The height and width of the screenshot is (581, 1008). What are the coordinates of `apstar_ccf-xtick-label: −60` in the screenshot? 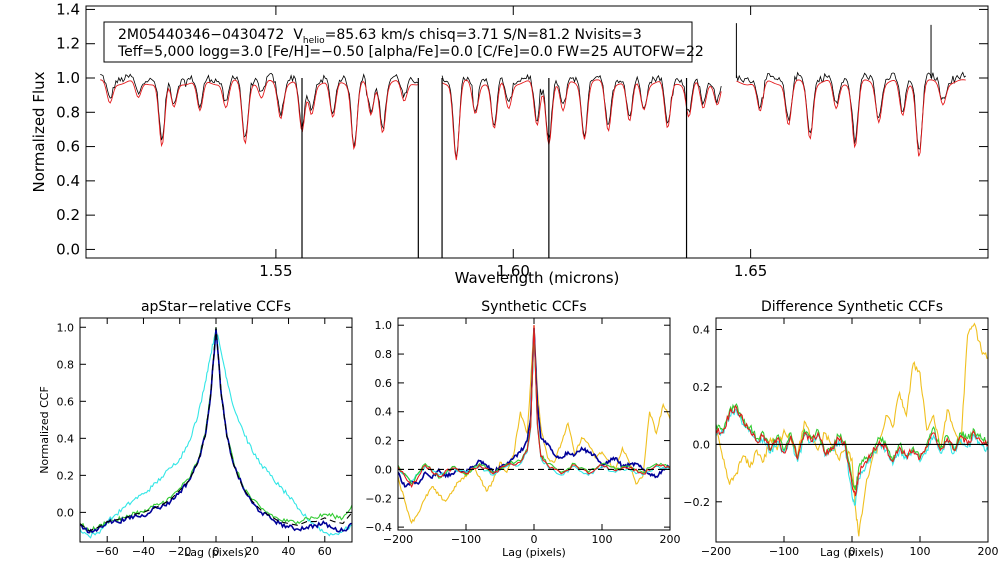 It's located at (107, 551).